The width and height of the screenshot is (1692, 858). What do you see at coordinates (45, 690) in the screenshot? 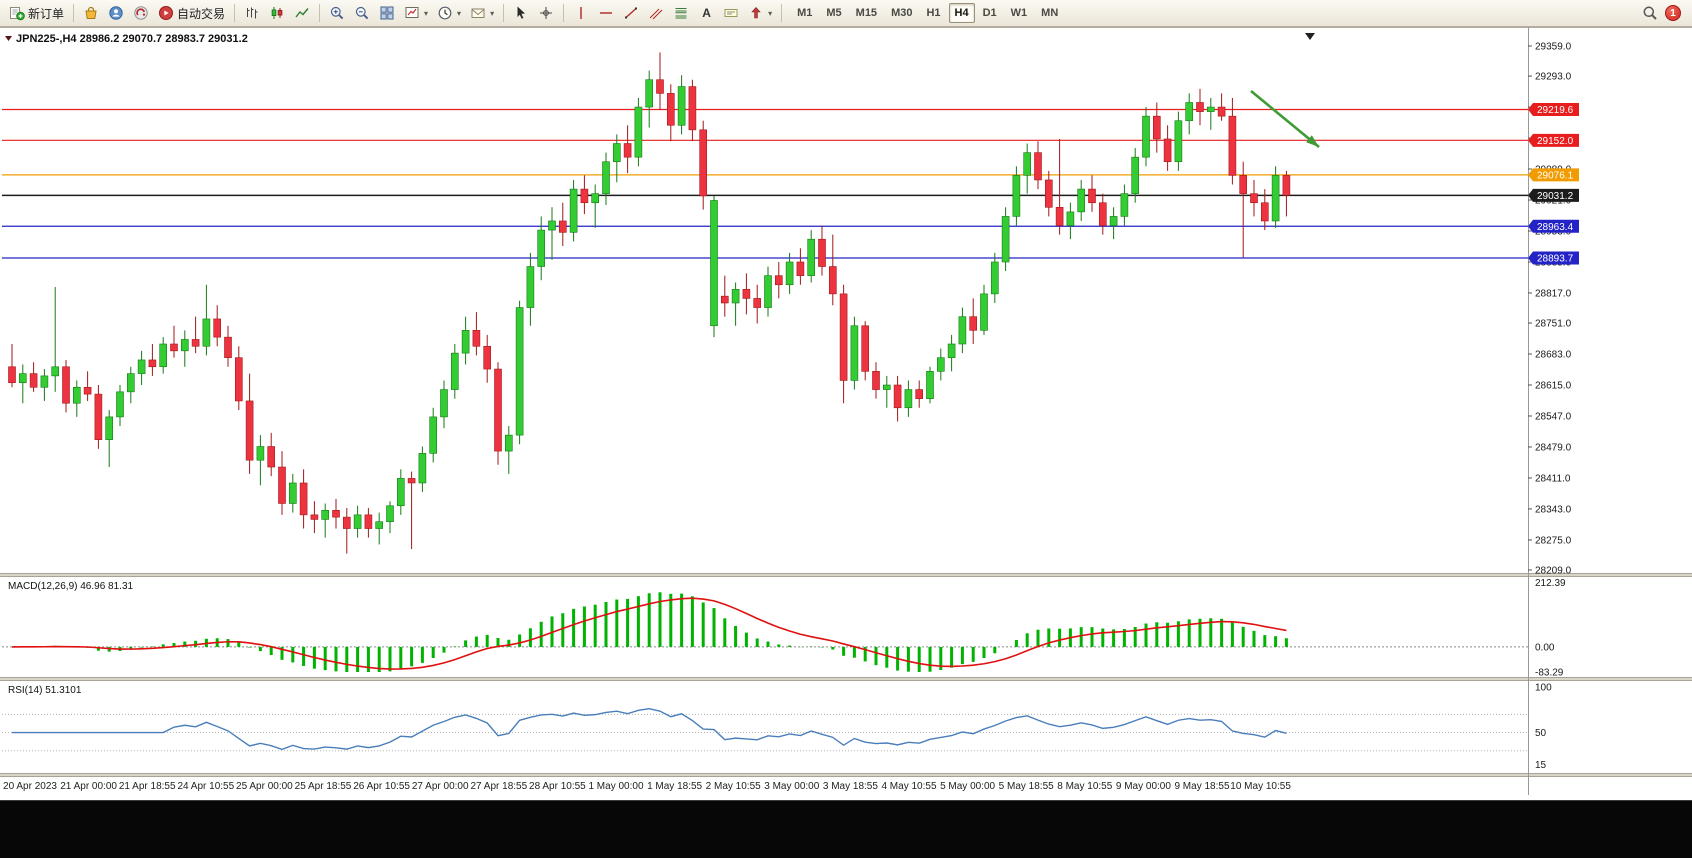
I see `rsi-label: RSI(14) 51.3101` at bounding box center [45, 690].